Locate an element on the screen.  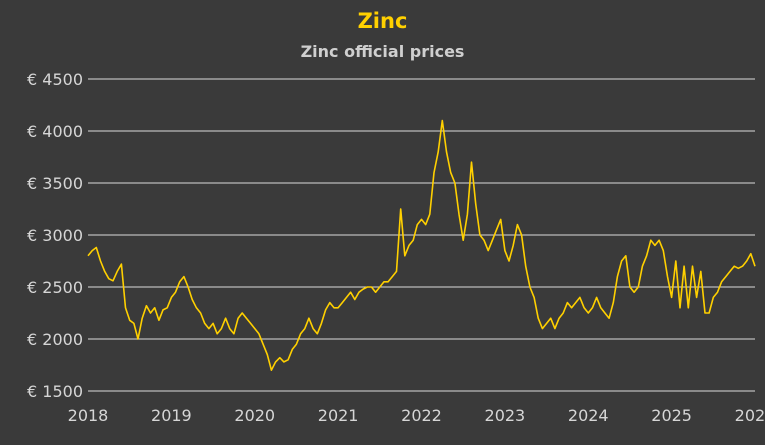
x-tick-label: 2019 is located at coordinates (171, 415).